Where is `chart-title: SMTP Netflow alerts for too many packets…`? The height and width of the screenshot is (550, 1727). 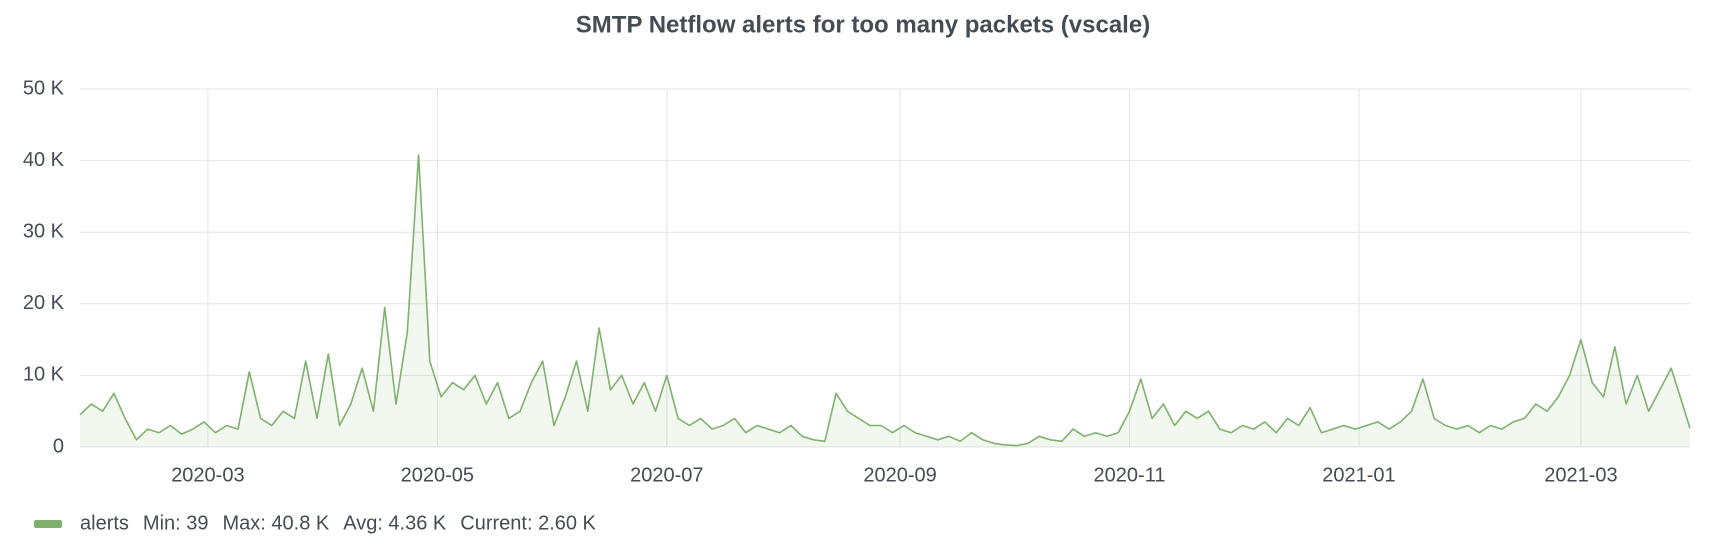 chart-title: SMTP Netflow alerts for too many packets… is located at coordinates (863, 24).